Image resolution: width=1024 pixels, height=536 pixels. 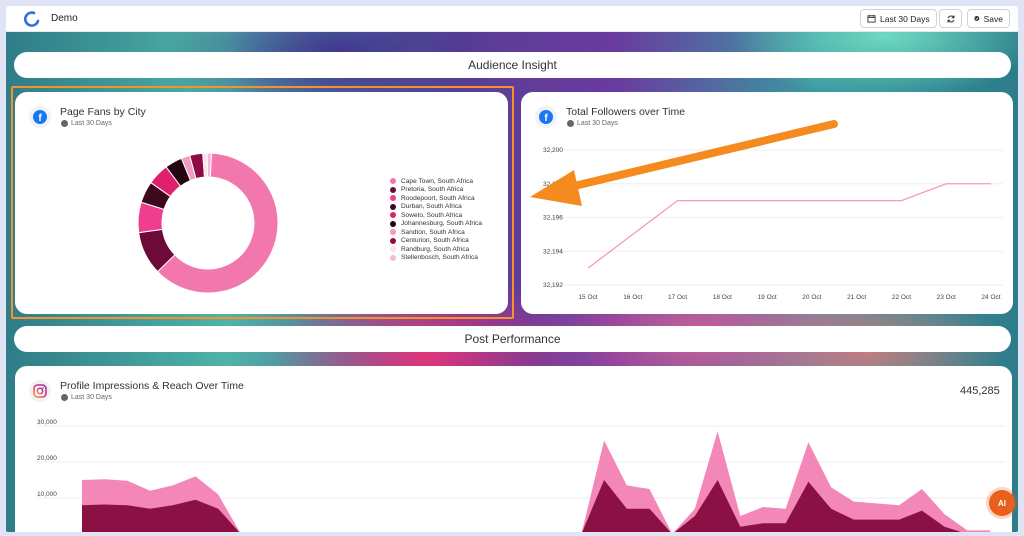 I want to click on x-tick-label: 15 Oct, so click(x=587, y=297).